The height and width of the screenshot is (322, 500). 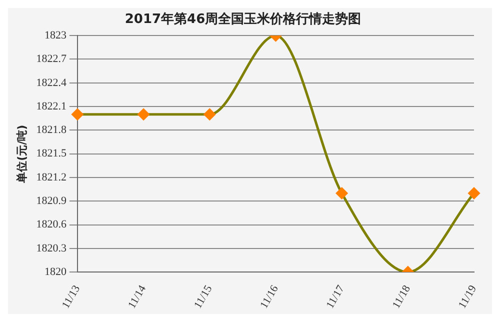 I want to click on y-tick-label: 1821.2, so click(x=51, y=177).